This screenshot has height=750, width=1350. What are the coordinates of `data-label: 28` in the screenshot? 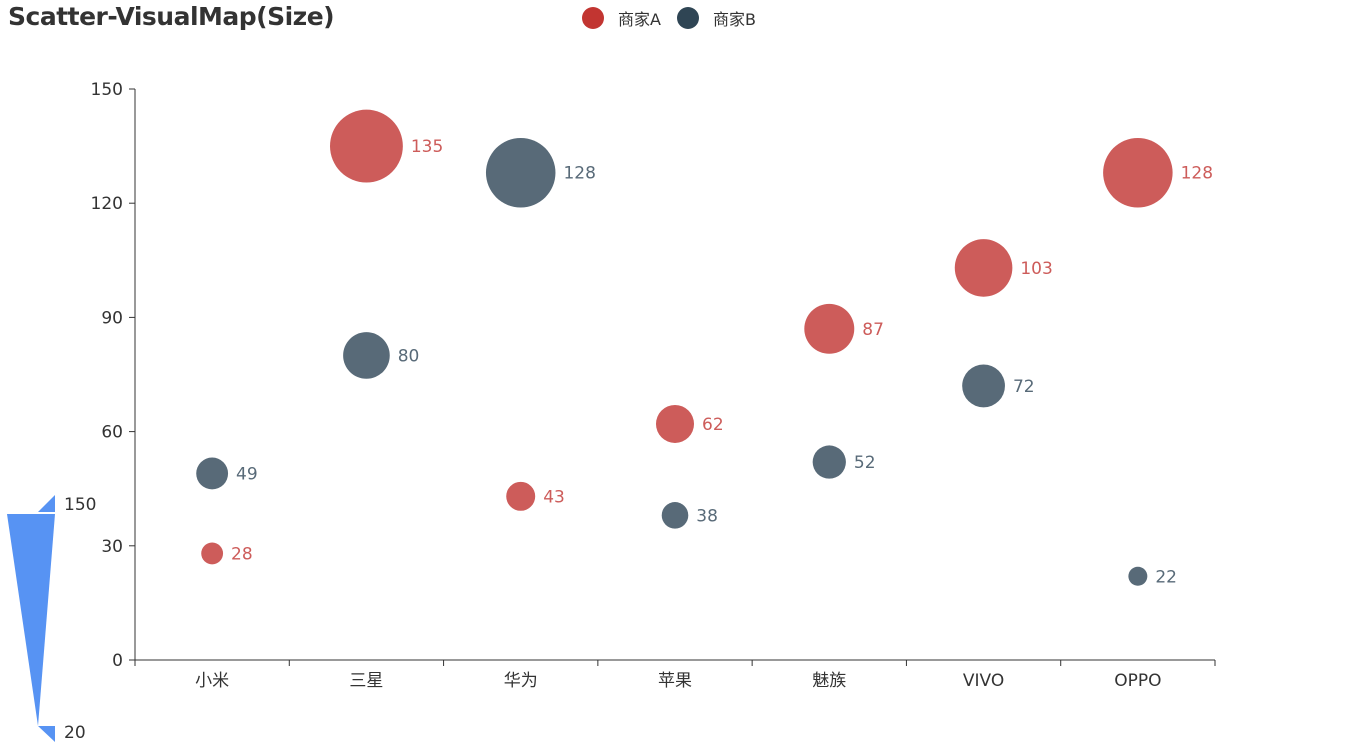 It's located at (242, 554).